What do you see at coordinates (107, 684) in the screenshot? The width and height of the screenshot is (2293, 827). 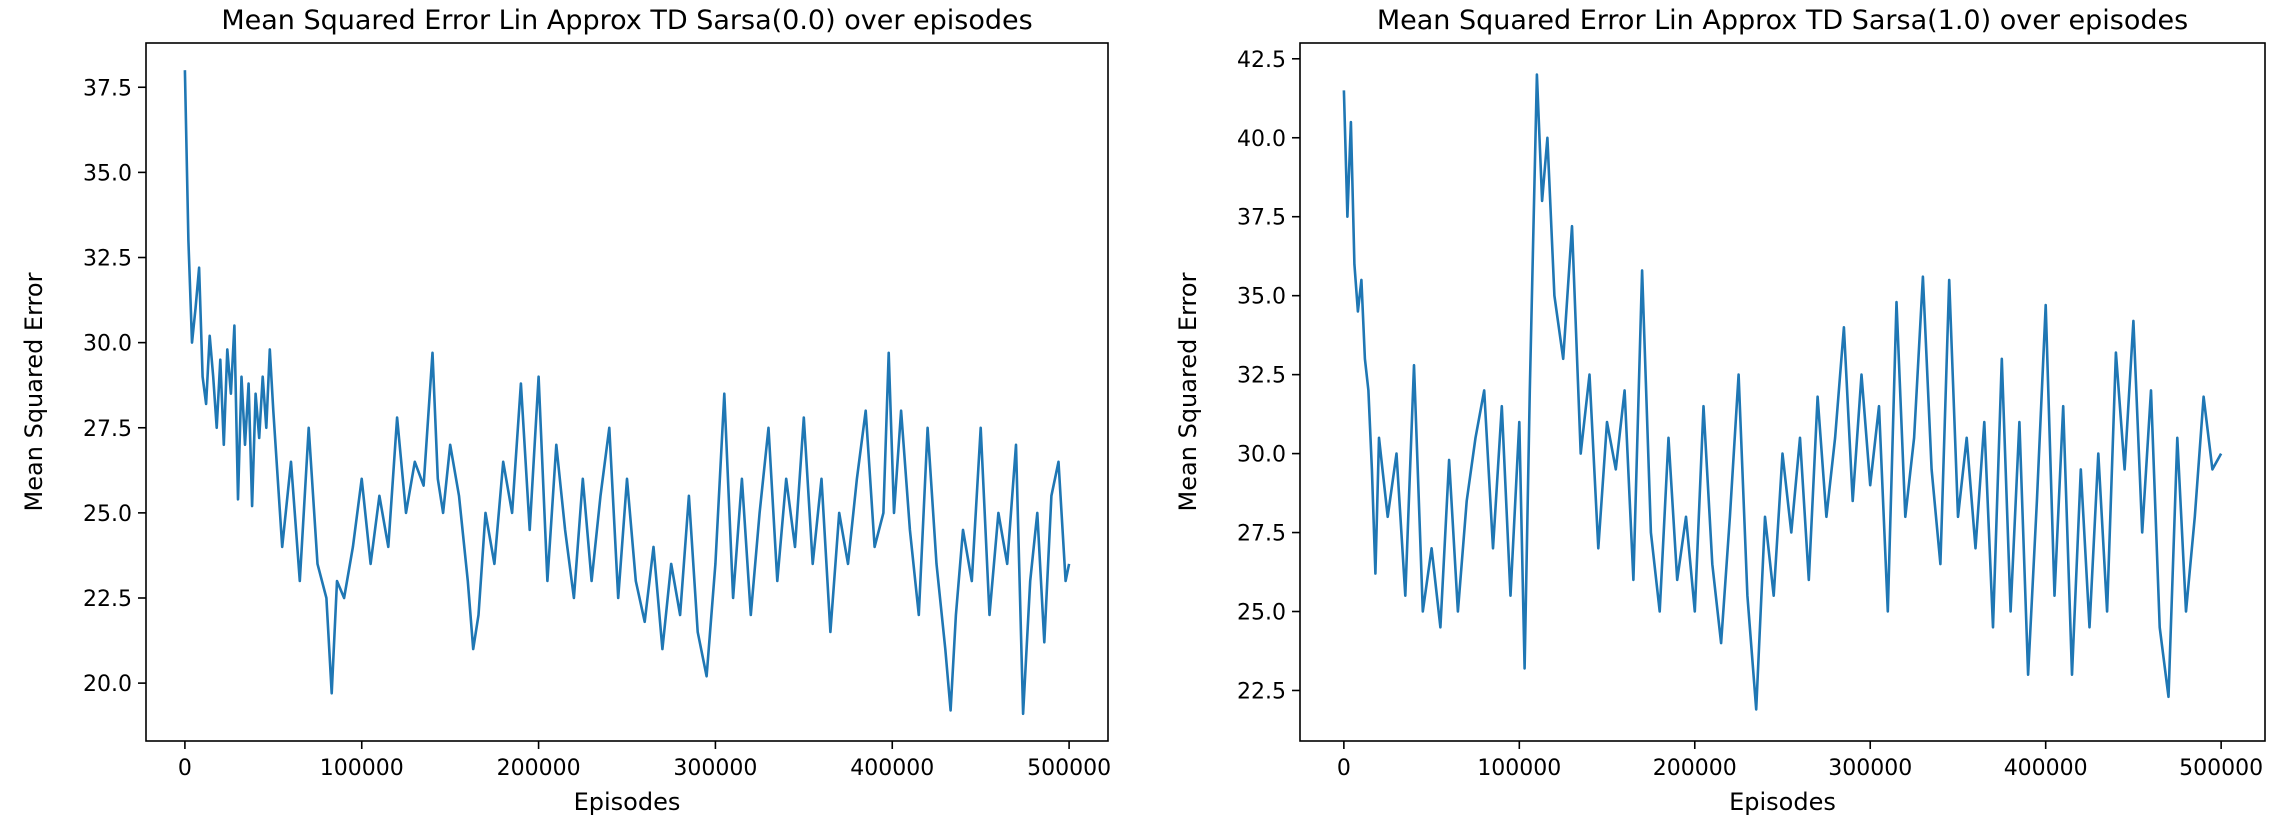 I see `y-tick-label: 20.0` at bounding box center [107, 684].